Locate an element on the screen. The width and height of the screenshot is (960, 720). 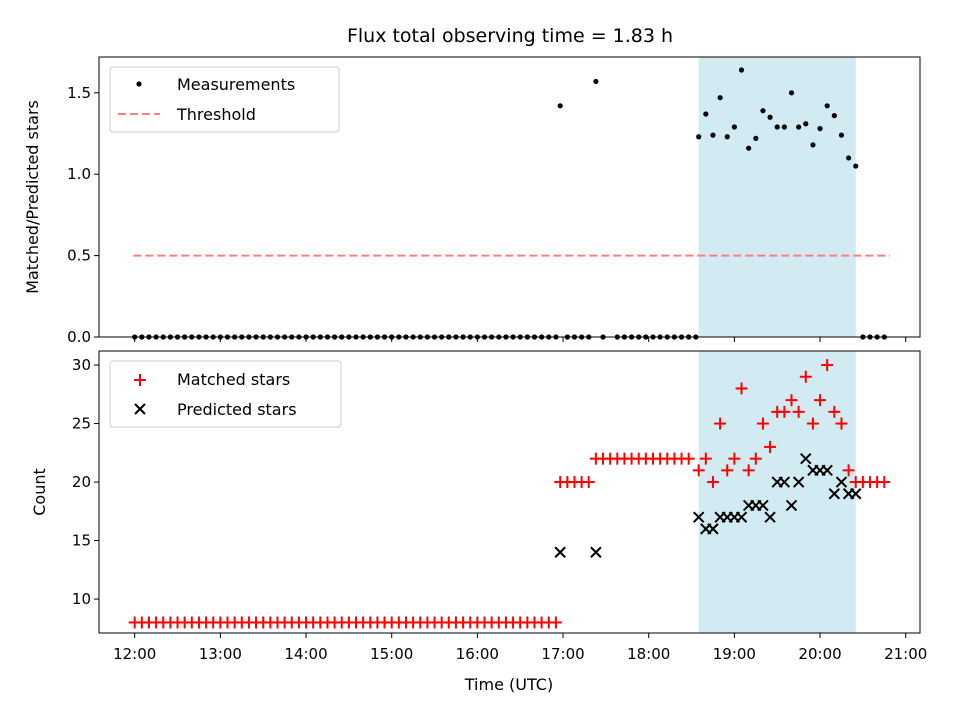
predicted-stars-legend-label: Predicted stars is located at coordinates (237, 409).